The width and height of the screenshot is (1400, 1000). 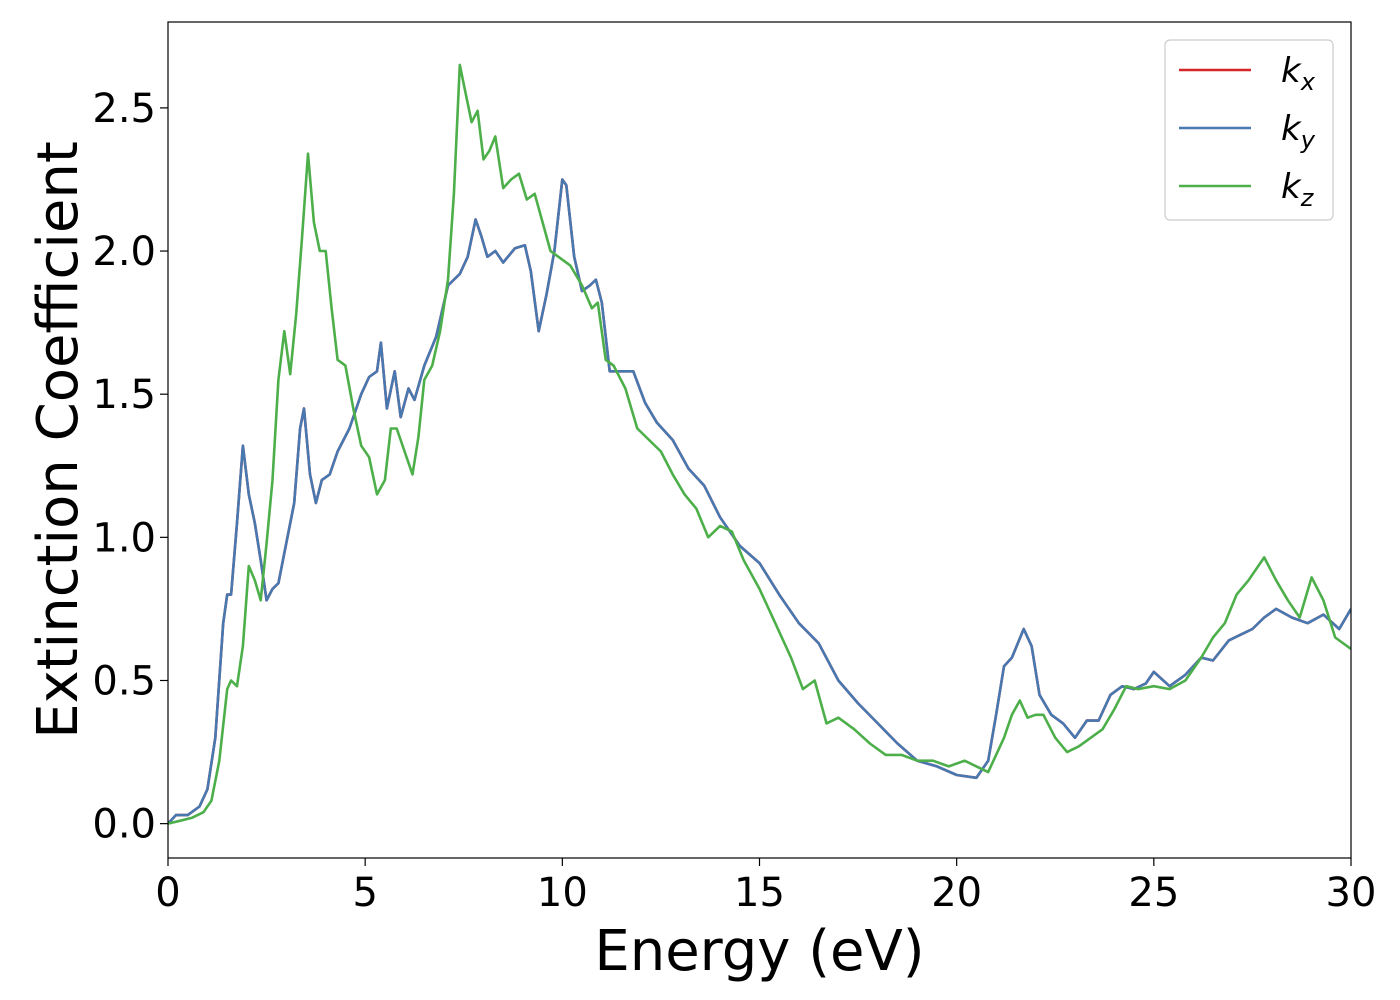 What do you see at coordinates (124, 538) in the screenshot?
I see `y-tick-label: 1.0` at bounding box center [124, 538].